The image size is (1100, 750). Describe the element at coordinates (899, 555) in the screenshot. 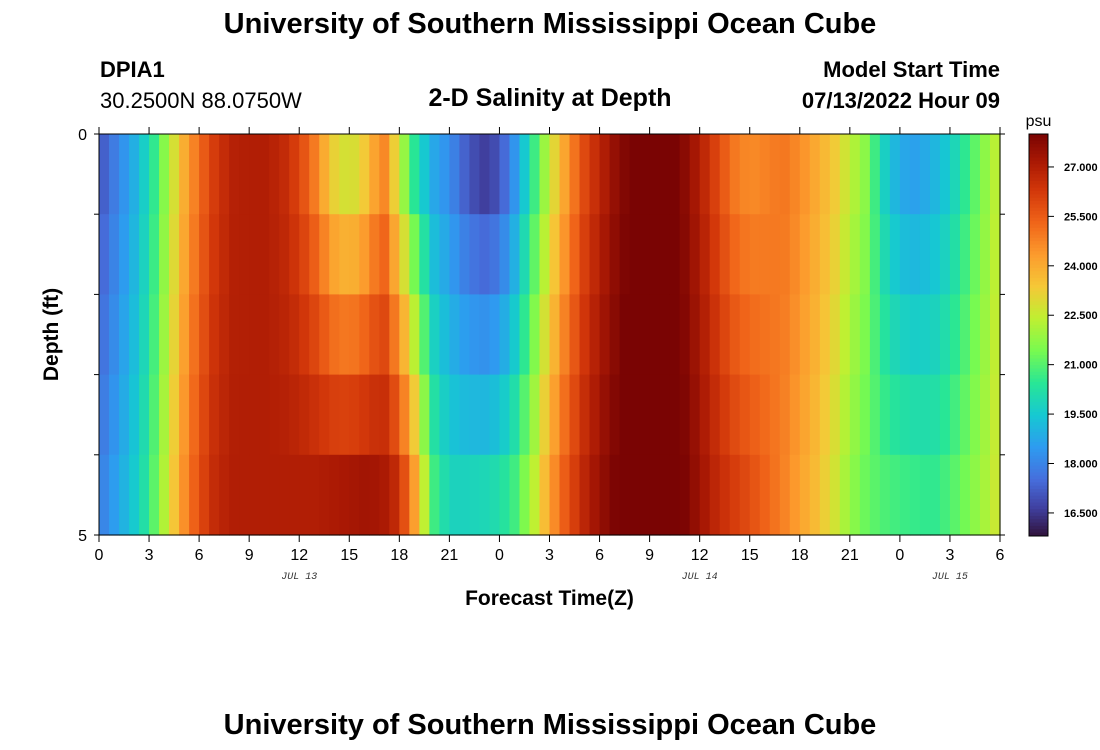

I see `x-tick-label: 0` at that location.